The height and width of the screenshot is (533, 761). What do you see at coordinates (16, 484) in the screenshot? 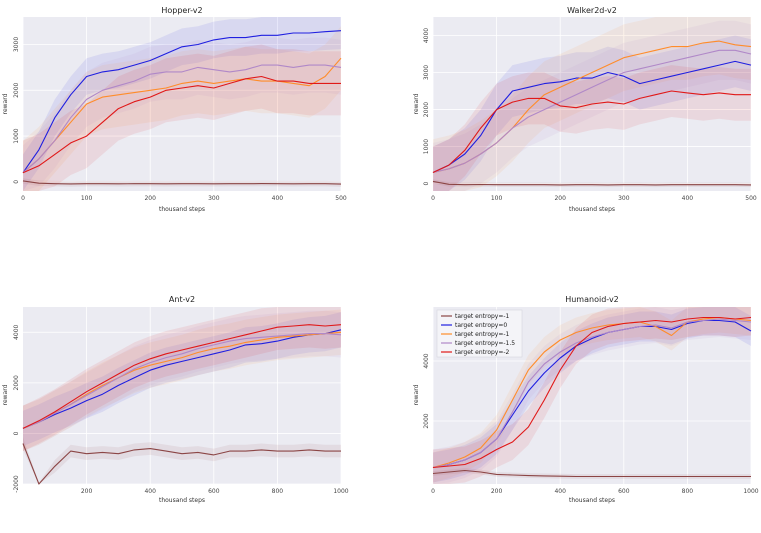
I see `y-tick-label: -2000` at bounding box center [16, 484].